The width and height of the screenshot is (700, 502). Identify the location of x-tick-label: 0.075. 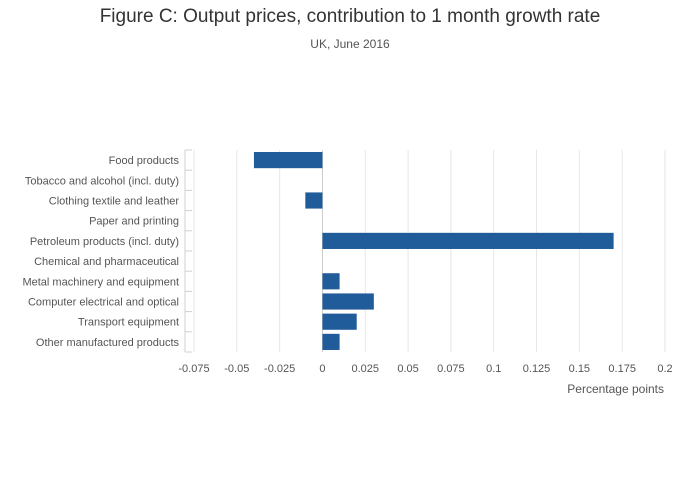
(451, 369).